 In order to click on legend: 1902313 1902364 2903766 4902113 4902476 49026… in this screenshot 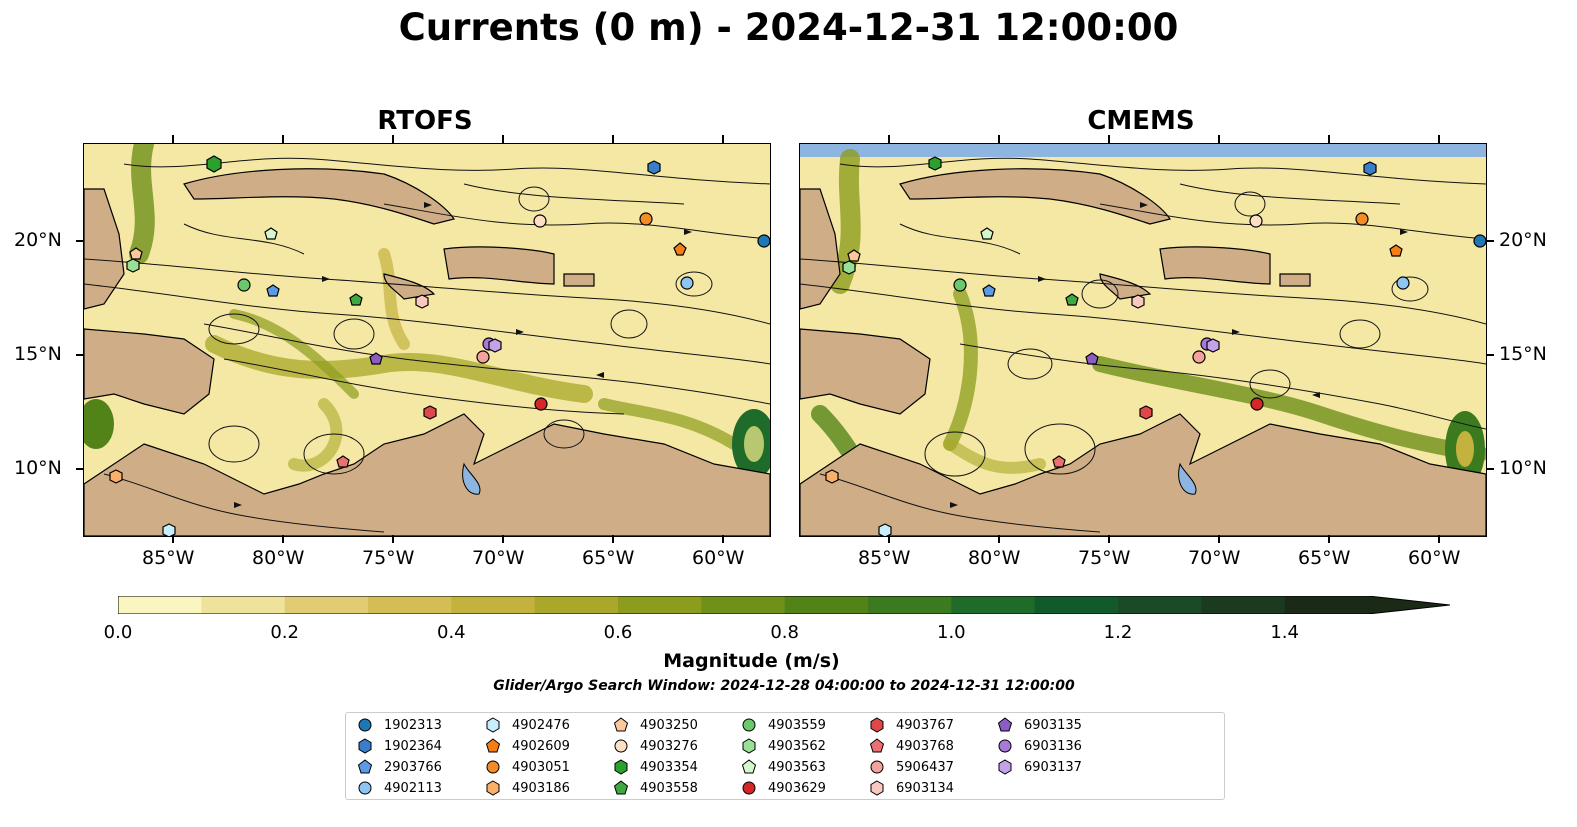, I will do `click(785, 756)`.